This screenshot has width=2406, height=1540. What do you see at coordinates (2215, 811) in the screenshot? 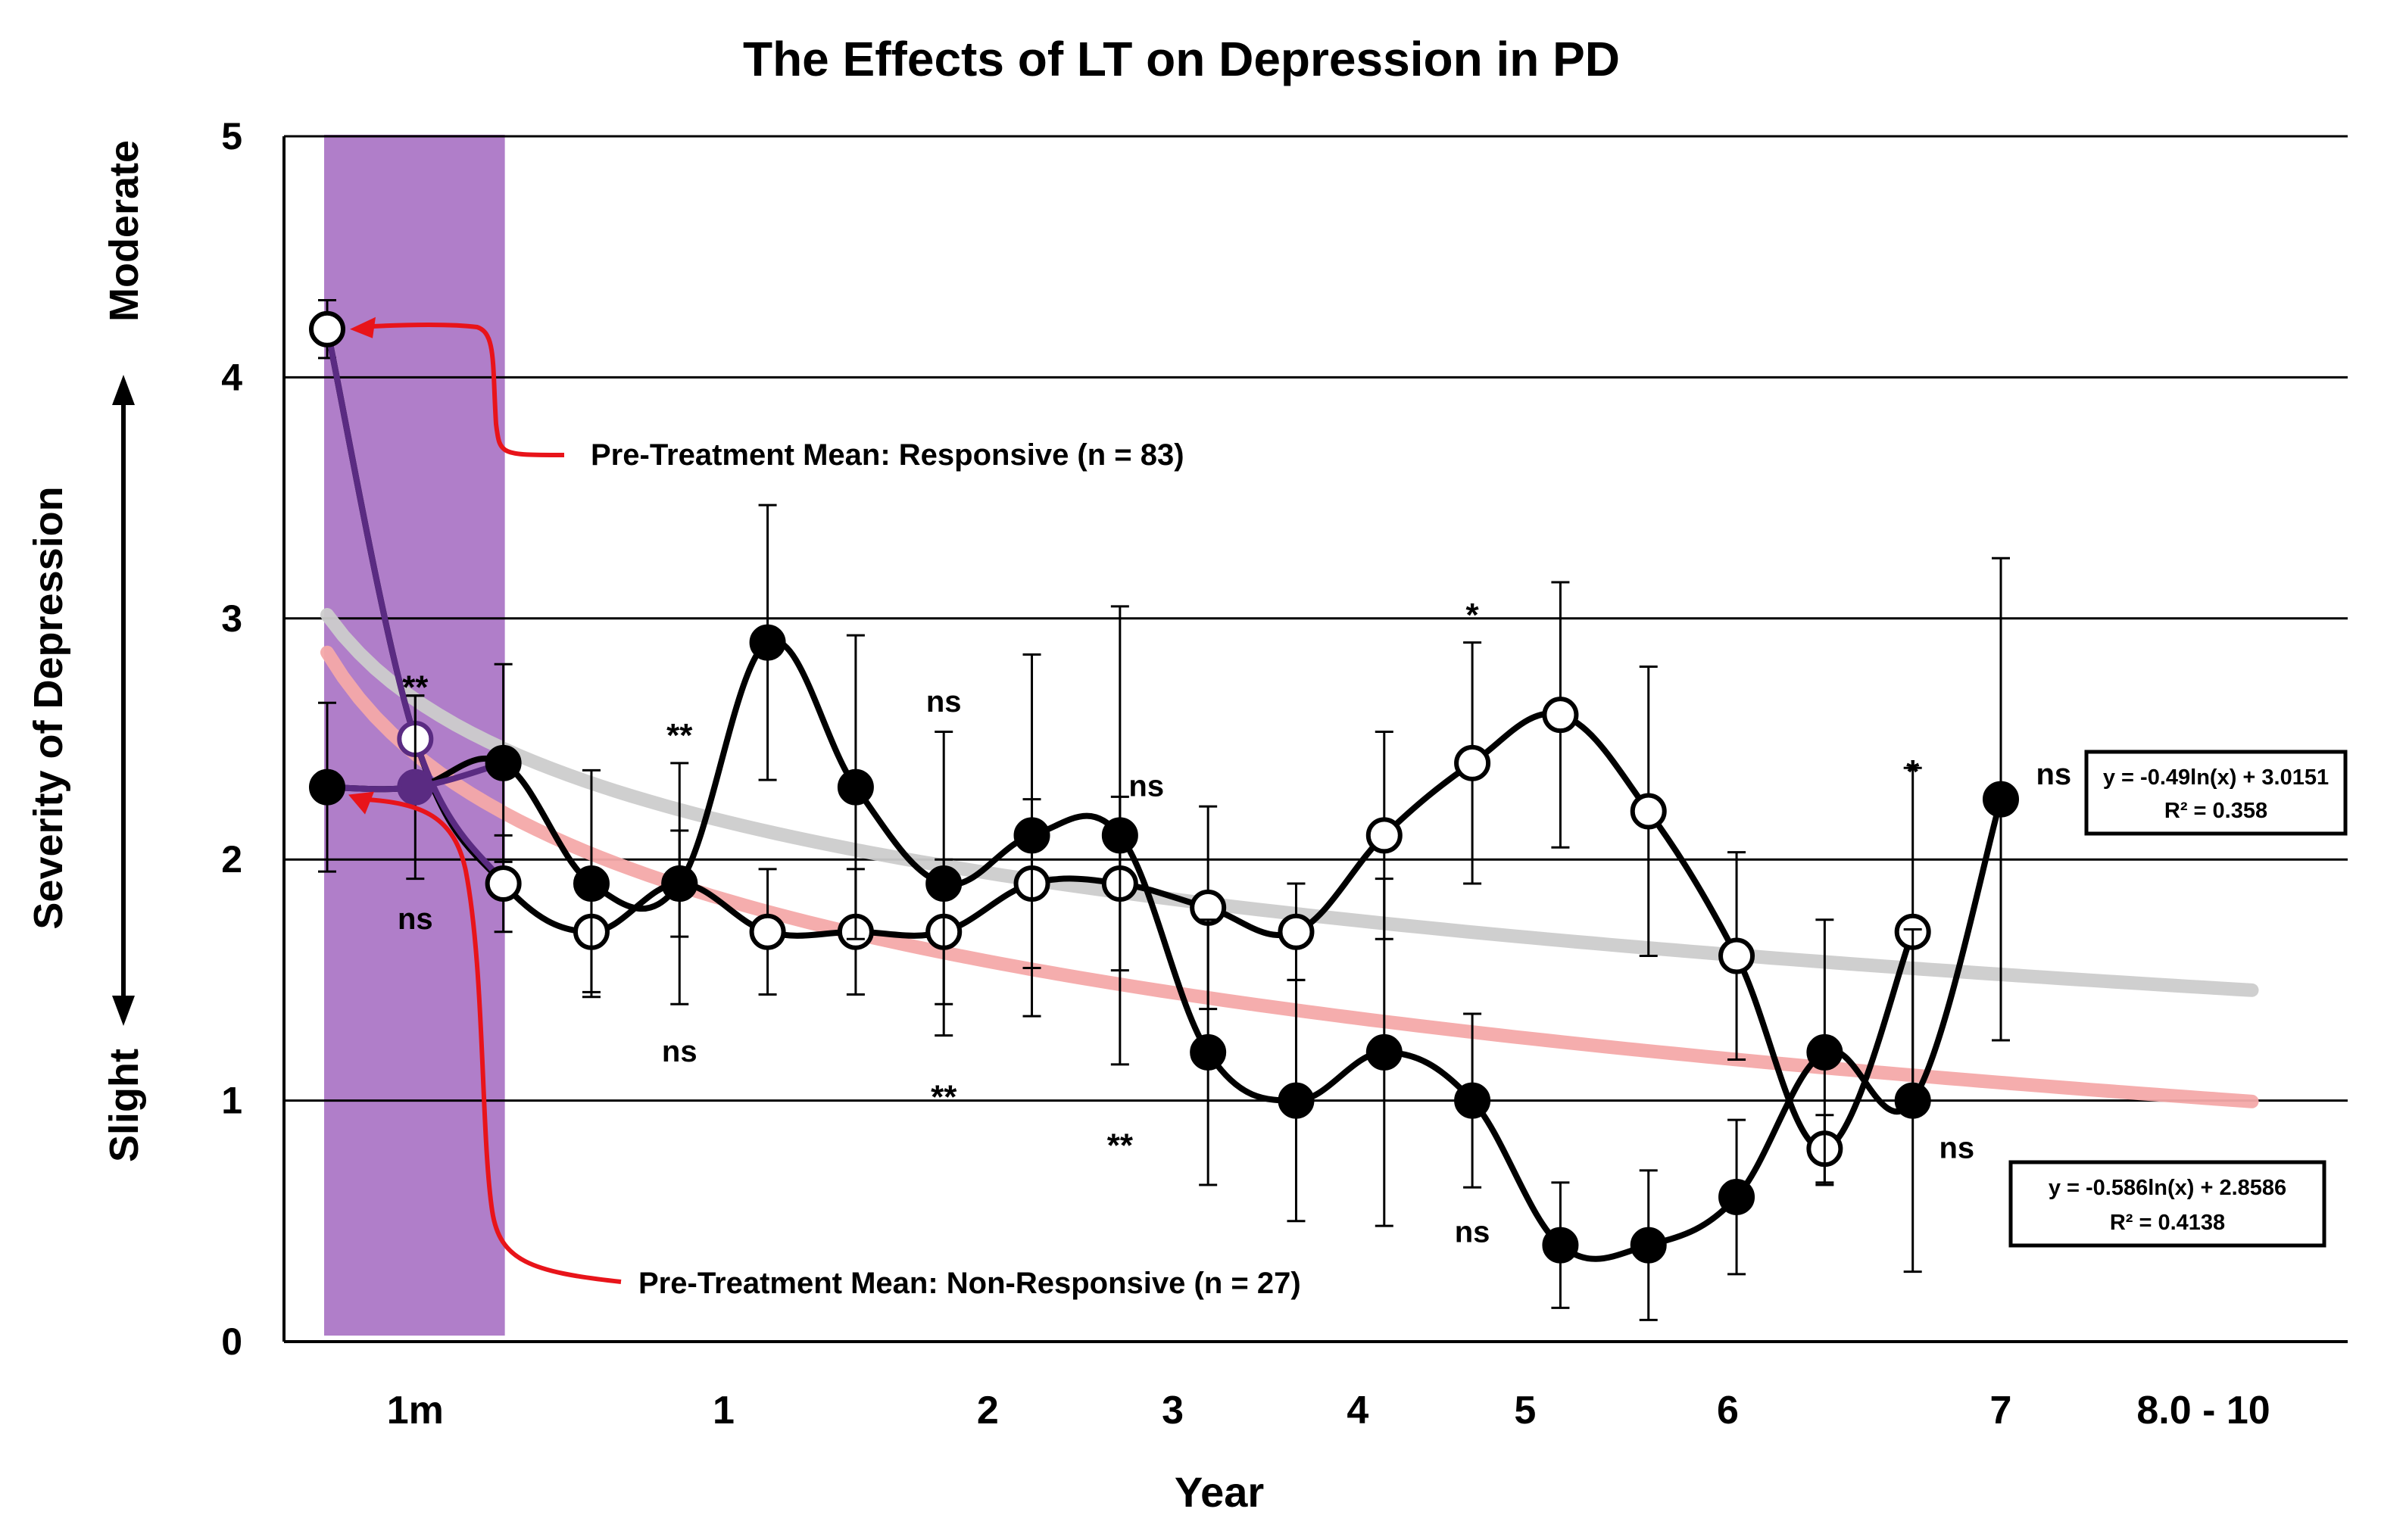
I see `trendline-r2-responsive: R² = 0.358` at bounding box center [2215, 811].